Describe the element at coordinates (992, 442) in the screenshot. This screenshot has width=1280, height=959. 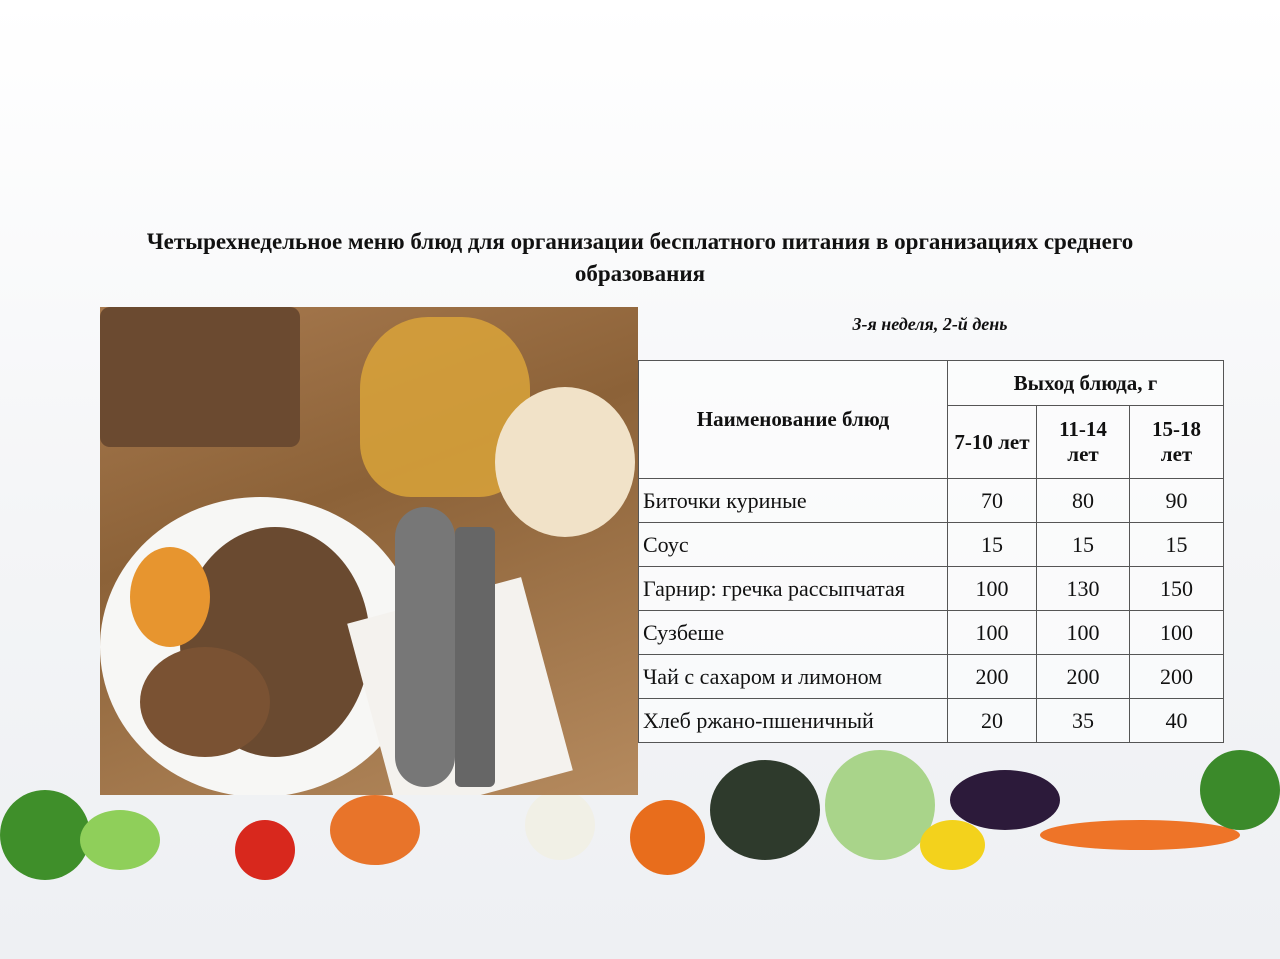
I see `age-group-header: 7-10 лет` at that location.